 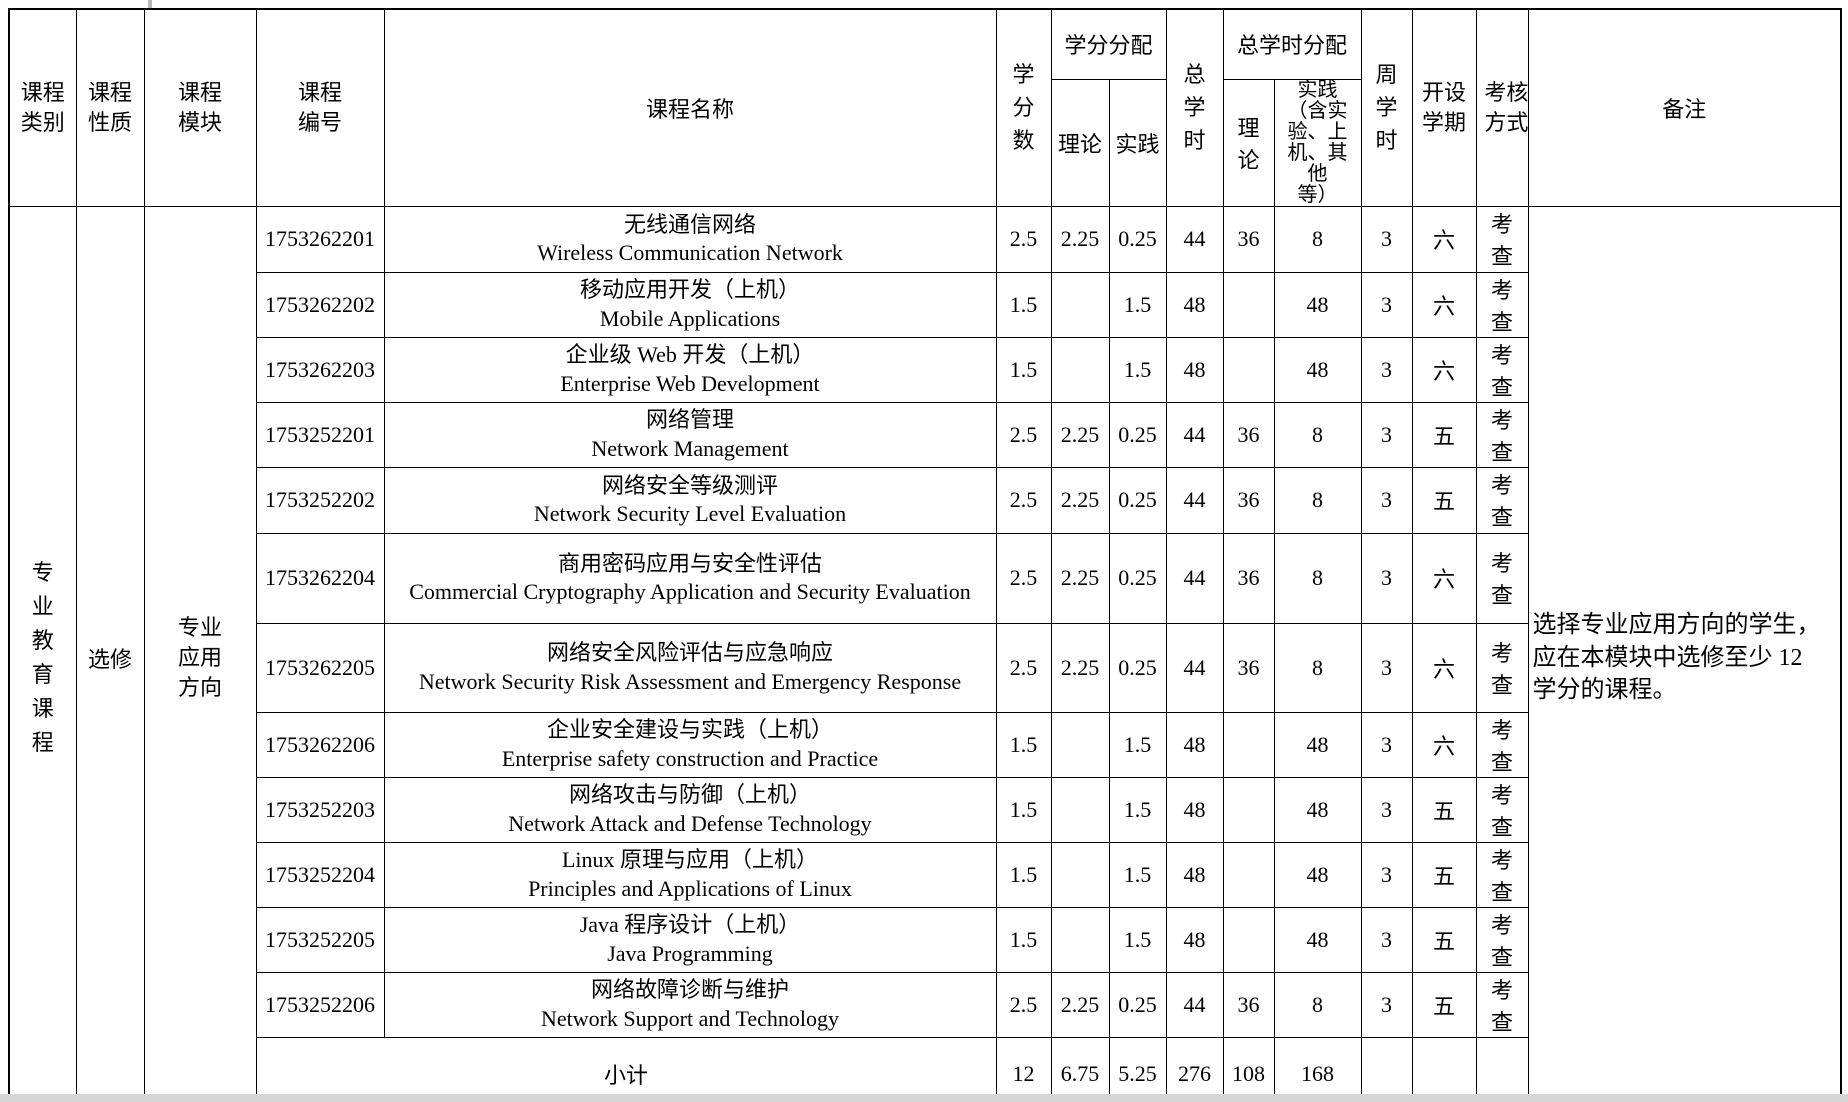 What do you see at coordinates (320, 500) in the screenshot?
I see `course-code-cell: 1753252202` at bounding box center [320, 500].